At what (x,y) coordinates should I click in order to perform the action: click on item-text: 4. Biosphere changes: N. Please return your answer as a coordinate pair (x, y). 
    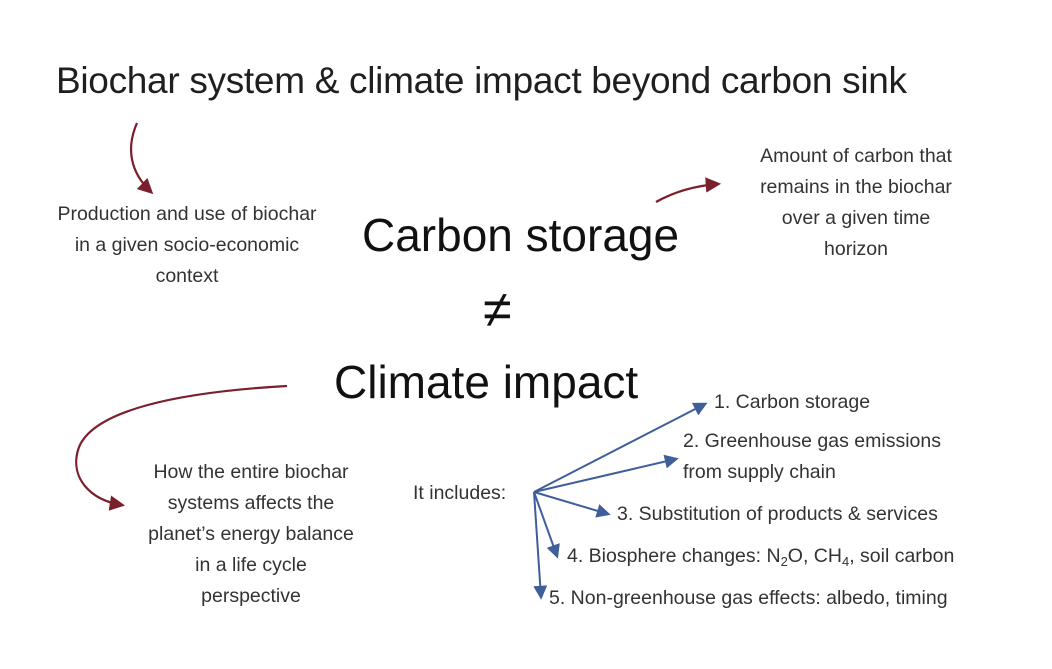
    Looking at the image, I should click on (674, 556).